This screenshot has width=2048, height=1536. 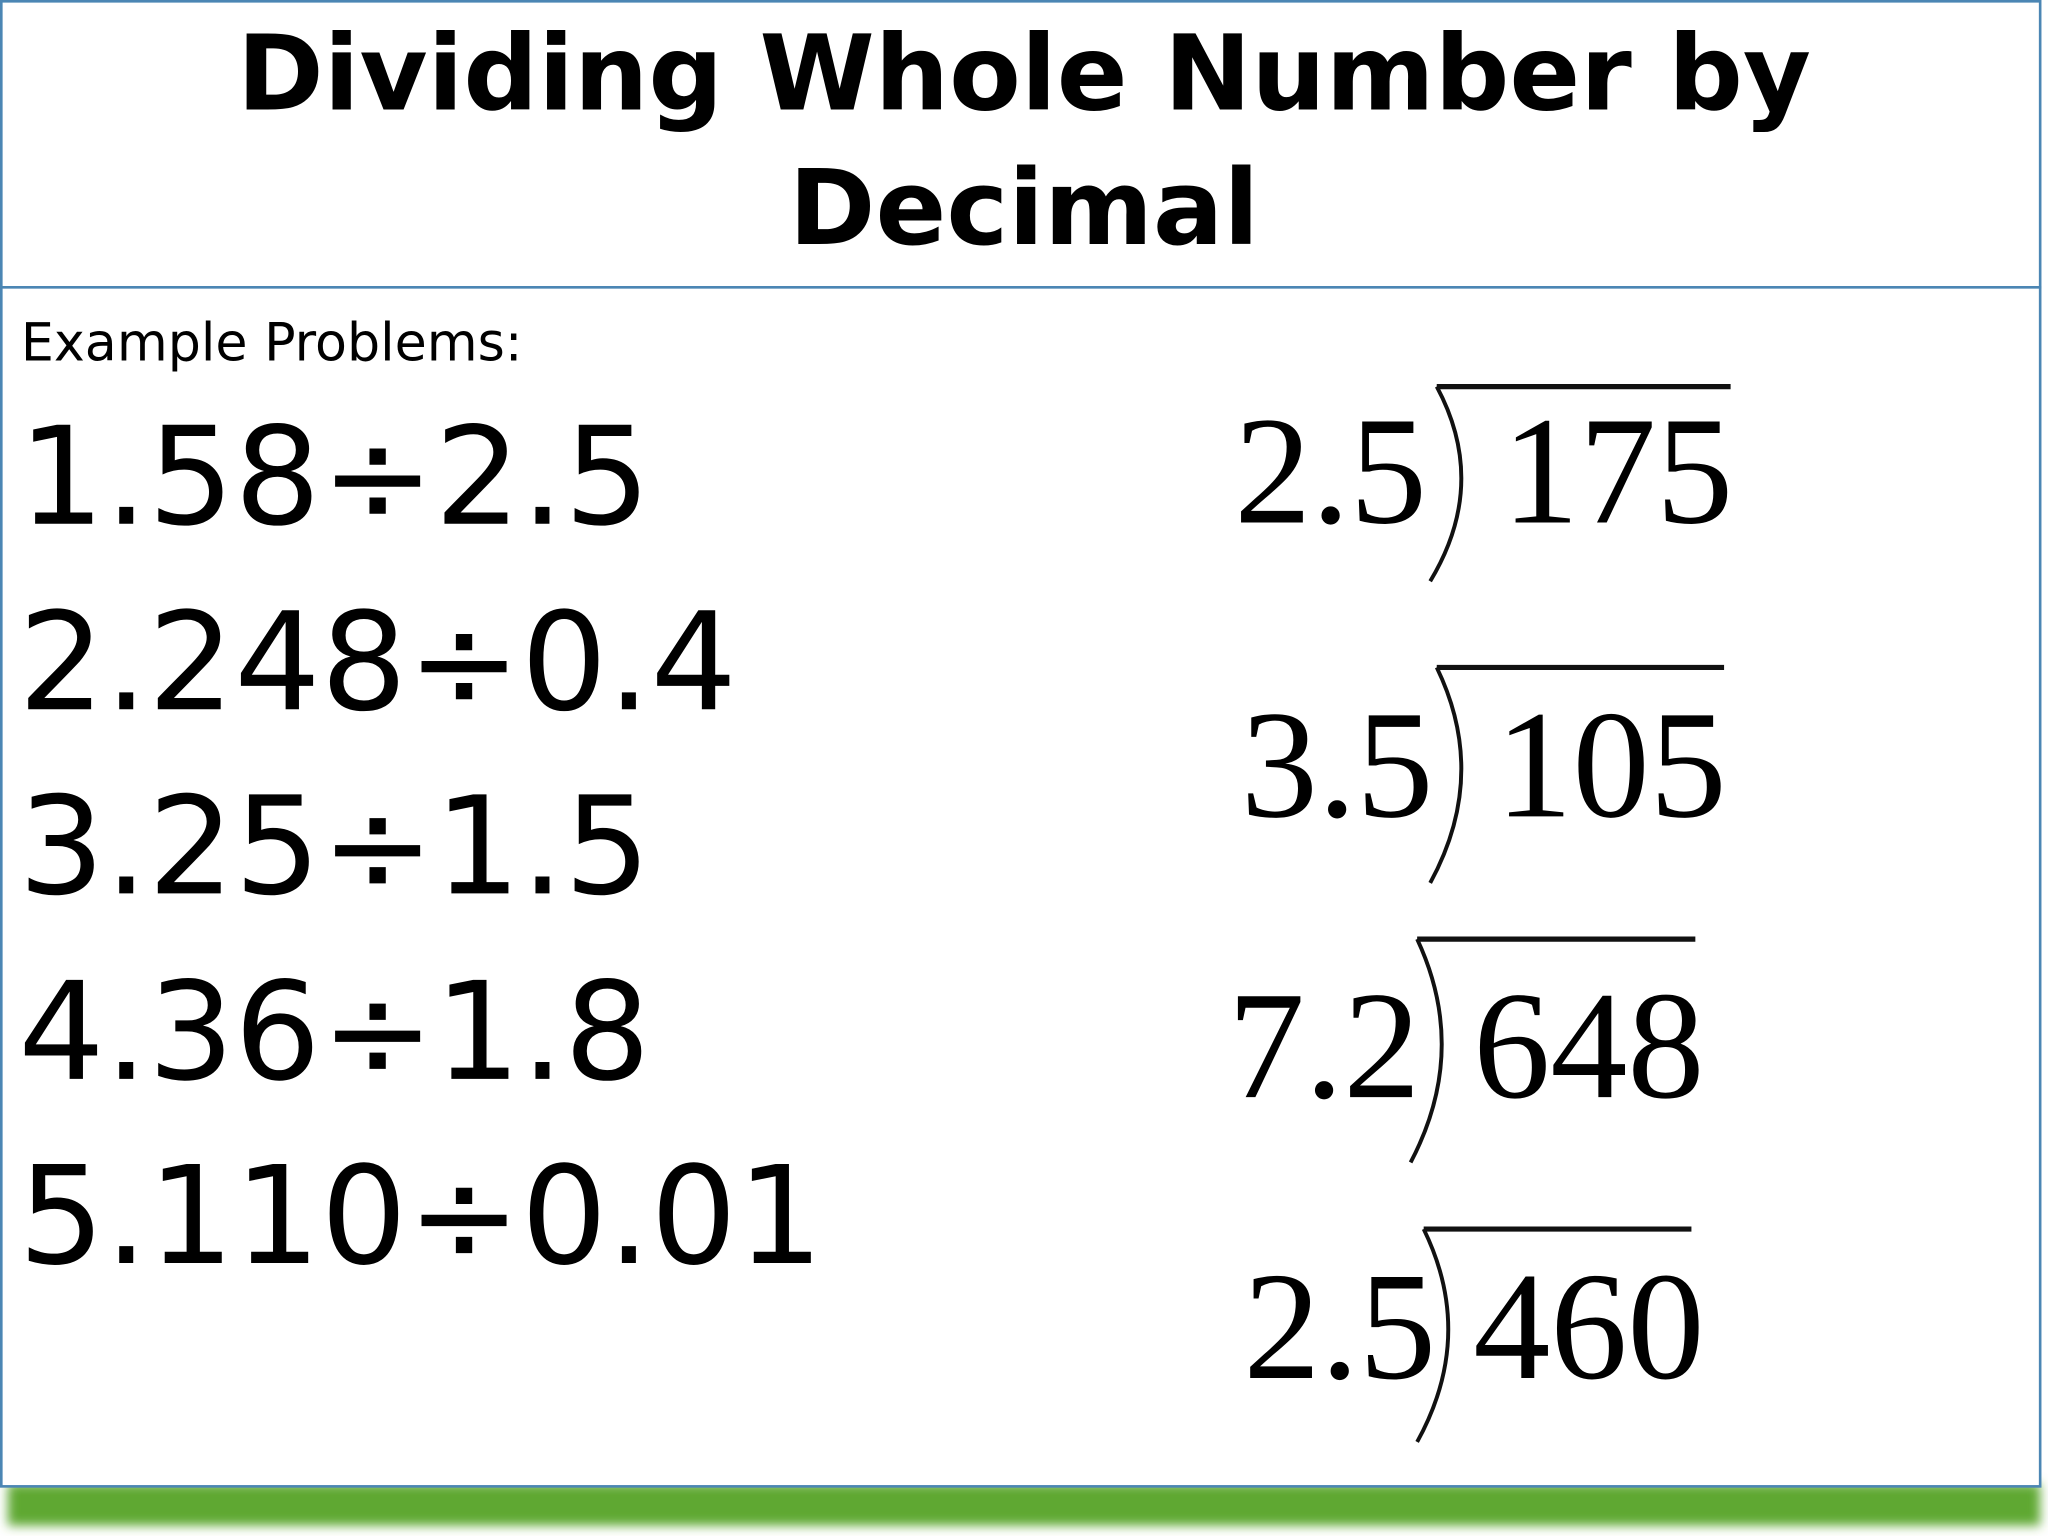 What do you see at coordinates (334, 1033) in the screenshot?
I see `problem: 4.36÷1.8` at bounding box center [334, 1033].